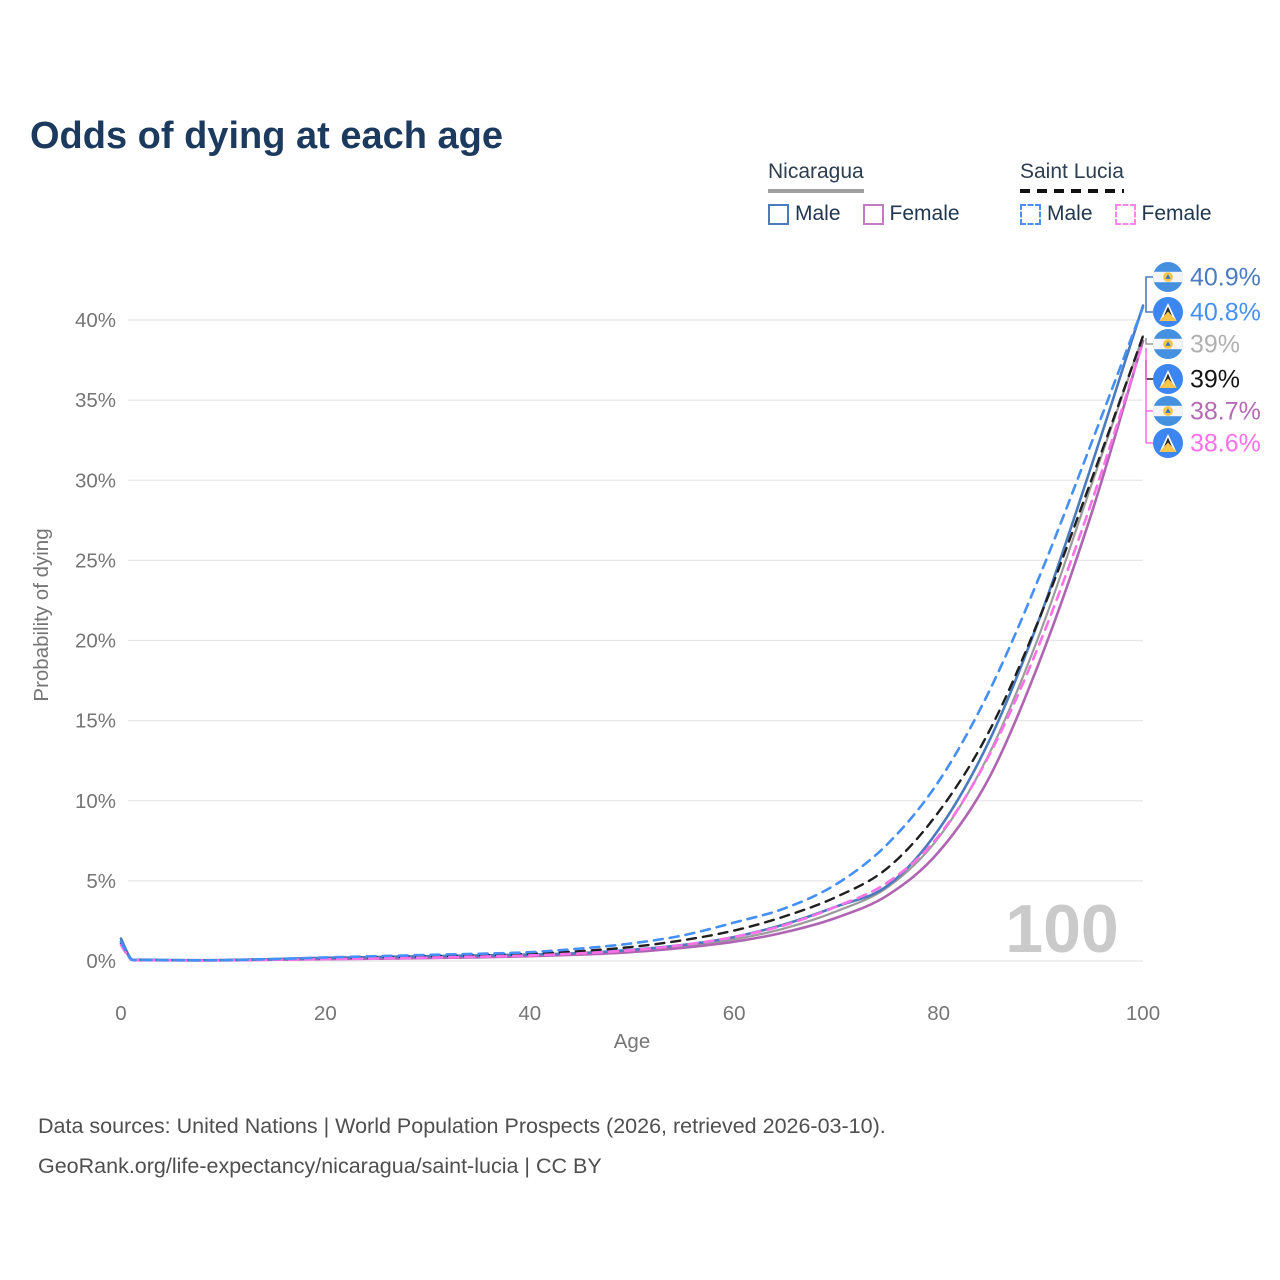 This screenshot has height=1280, width=1280. Describe the element at coordinates (95, 560) in the screenshot. I see `y-tick-label: 25%` at that location.